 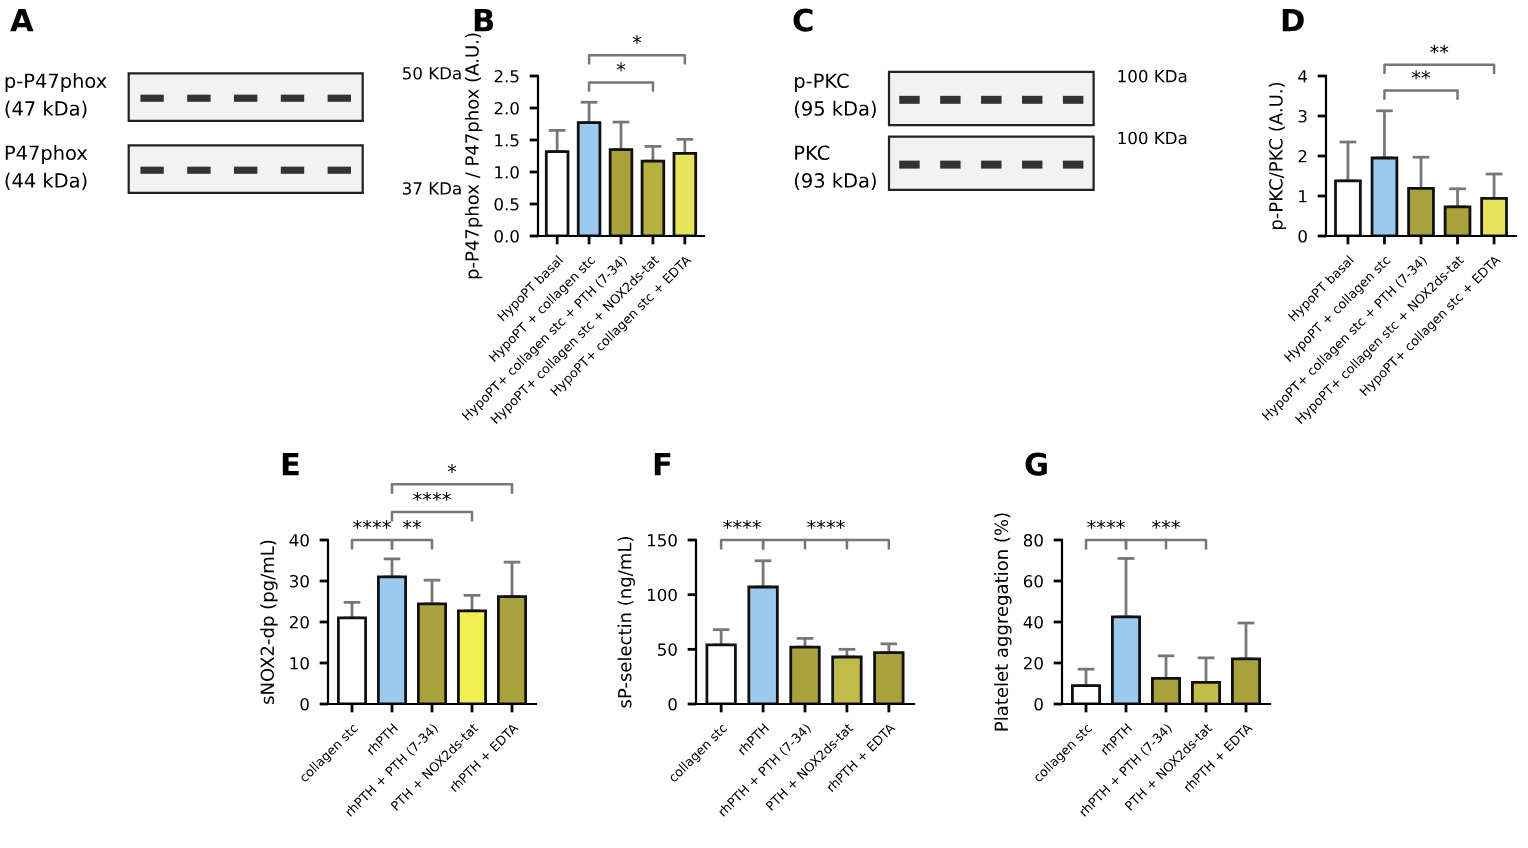 I want to click on y-tick-label: 4, so click(x=1303, y=76).